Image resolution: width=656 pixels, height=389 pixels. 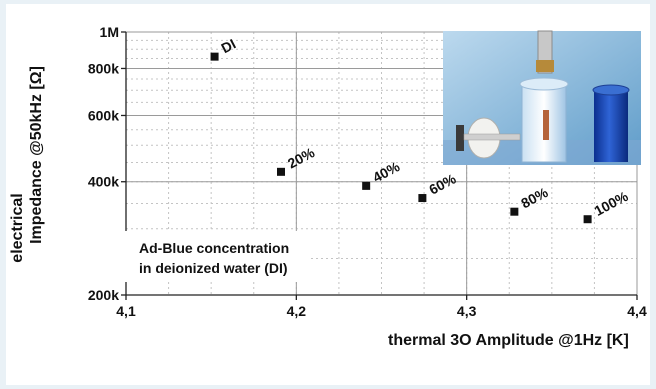 I want to click on blue-vial, so click(x=611, y=127).